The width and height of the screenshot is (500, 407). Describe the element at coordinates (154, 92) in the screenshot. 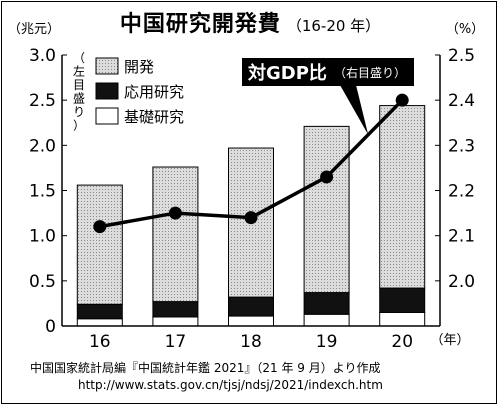

I see `legend-label: 応用研究` at that location.